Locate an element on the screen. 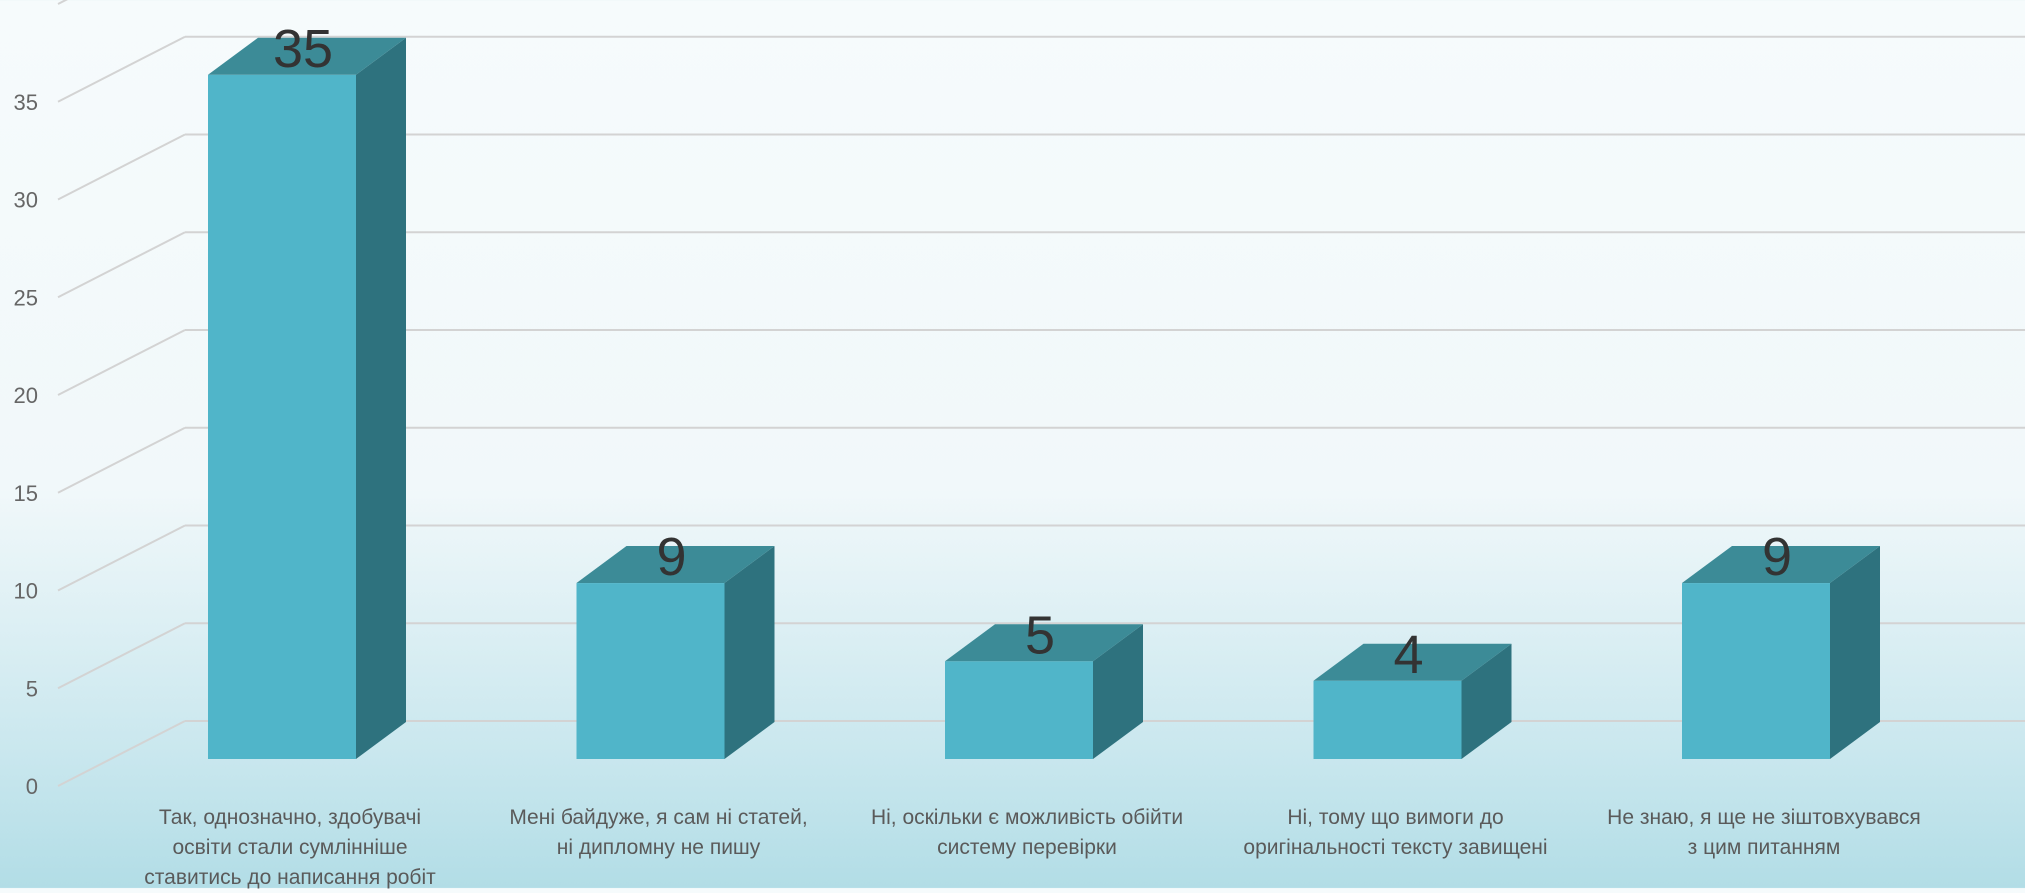 The width and height of the screenshot is (2025, 893). y-tick-label: 25 is located at coordinates (26, 297).